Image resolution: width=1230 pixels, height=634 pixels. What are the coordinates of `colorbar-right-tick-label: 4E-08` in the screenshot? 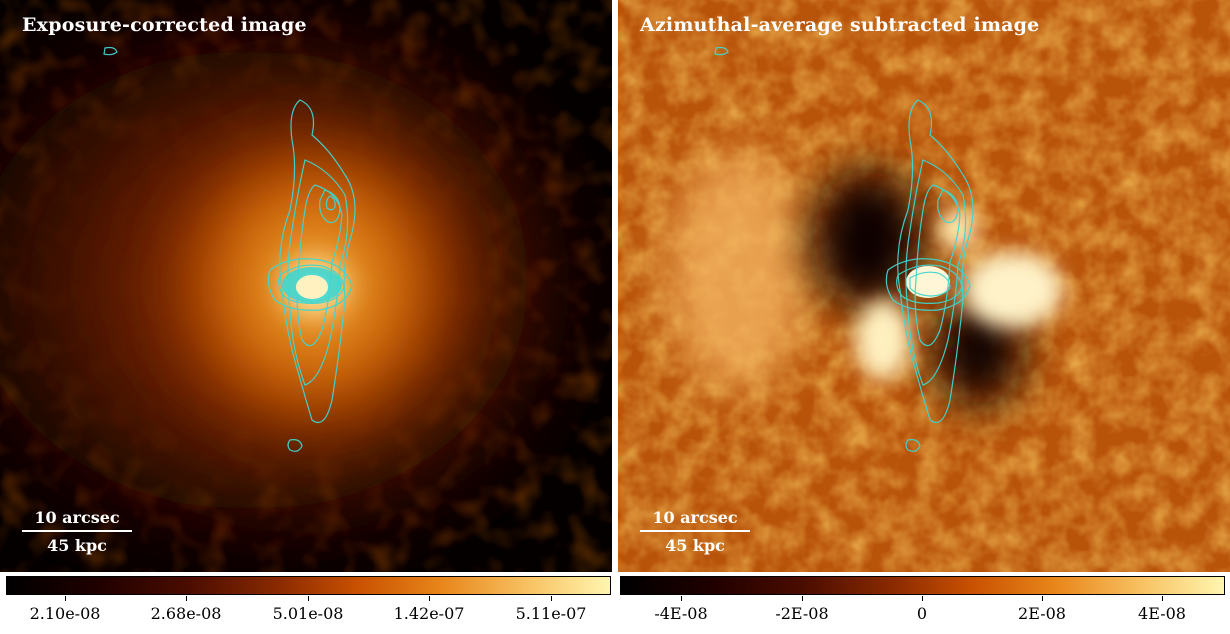 It's located at (1162, 613).